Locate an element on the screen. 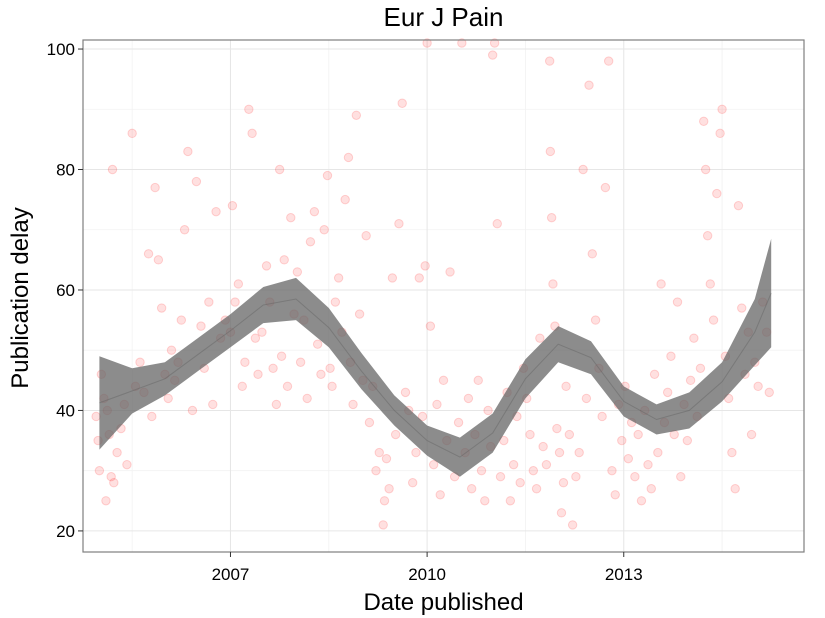 Image resolution: width=825 pixels, height=618 pixels. x-tick-label: 2013 is located at coordinates (624, 574).